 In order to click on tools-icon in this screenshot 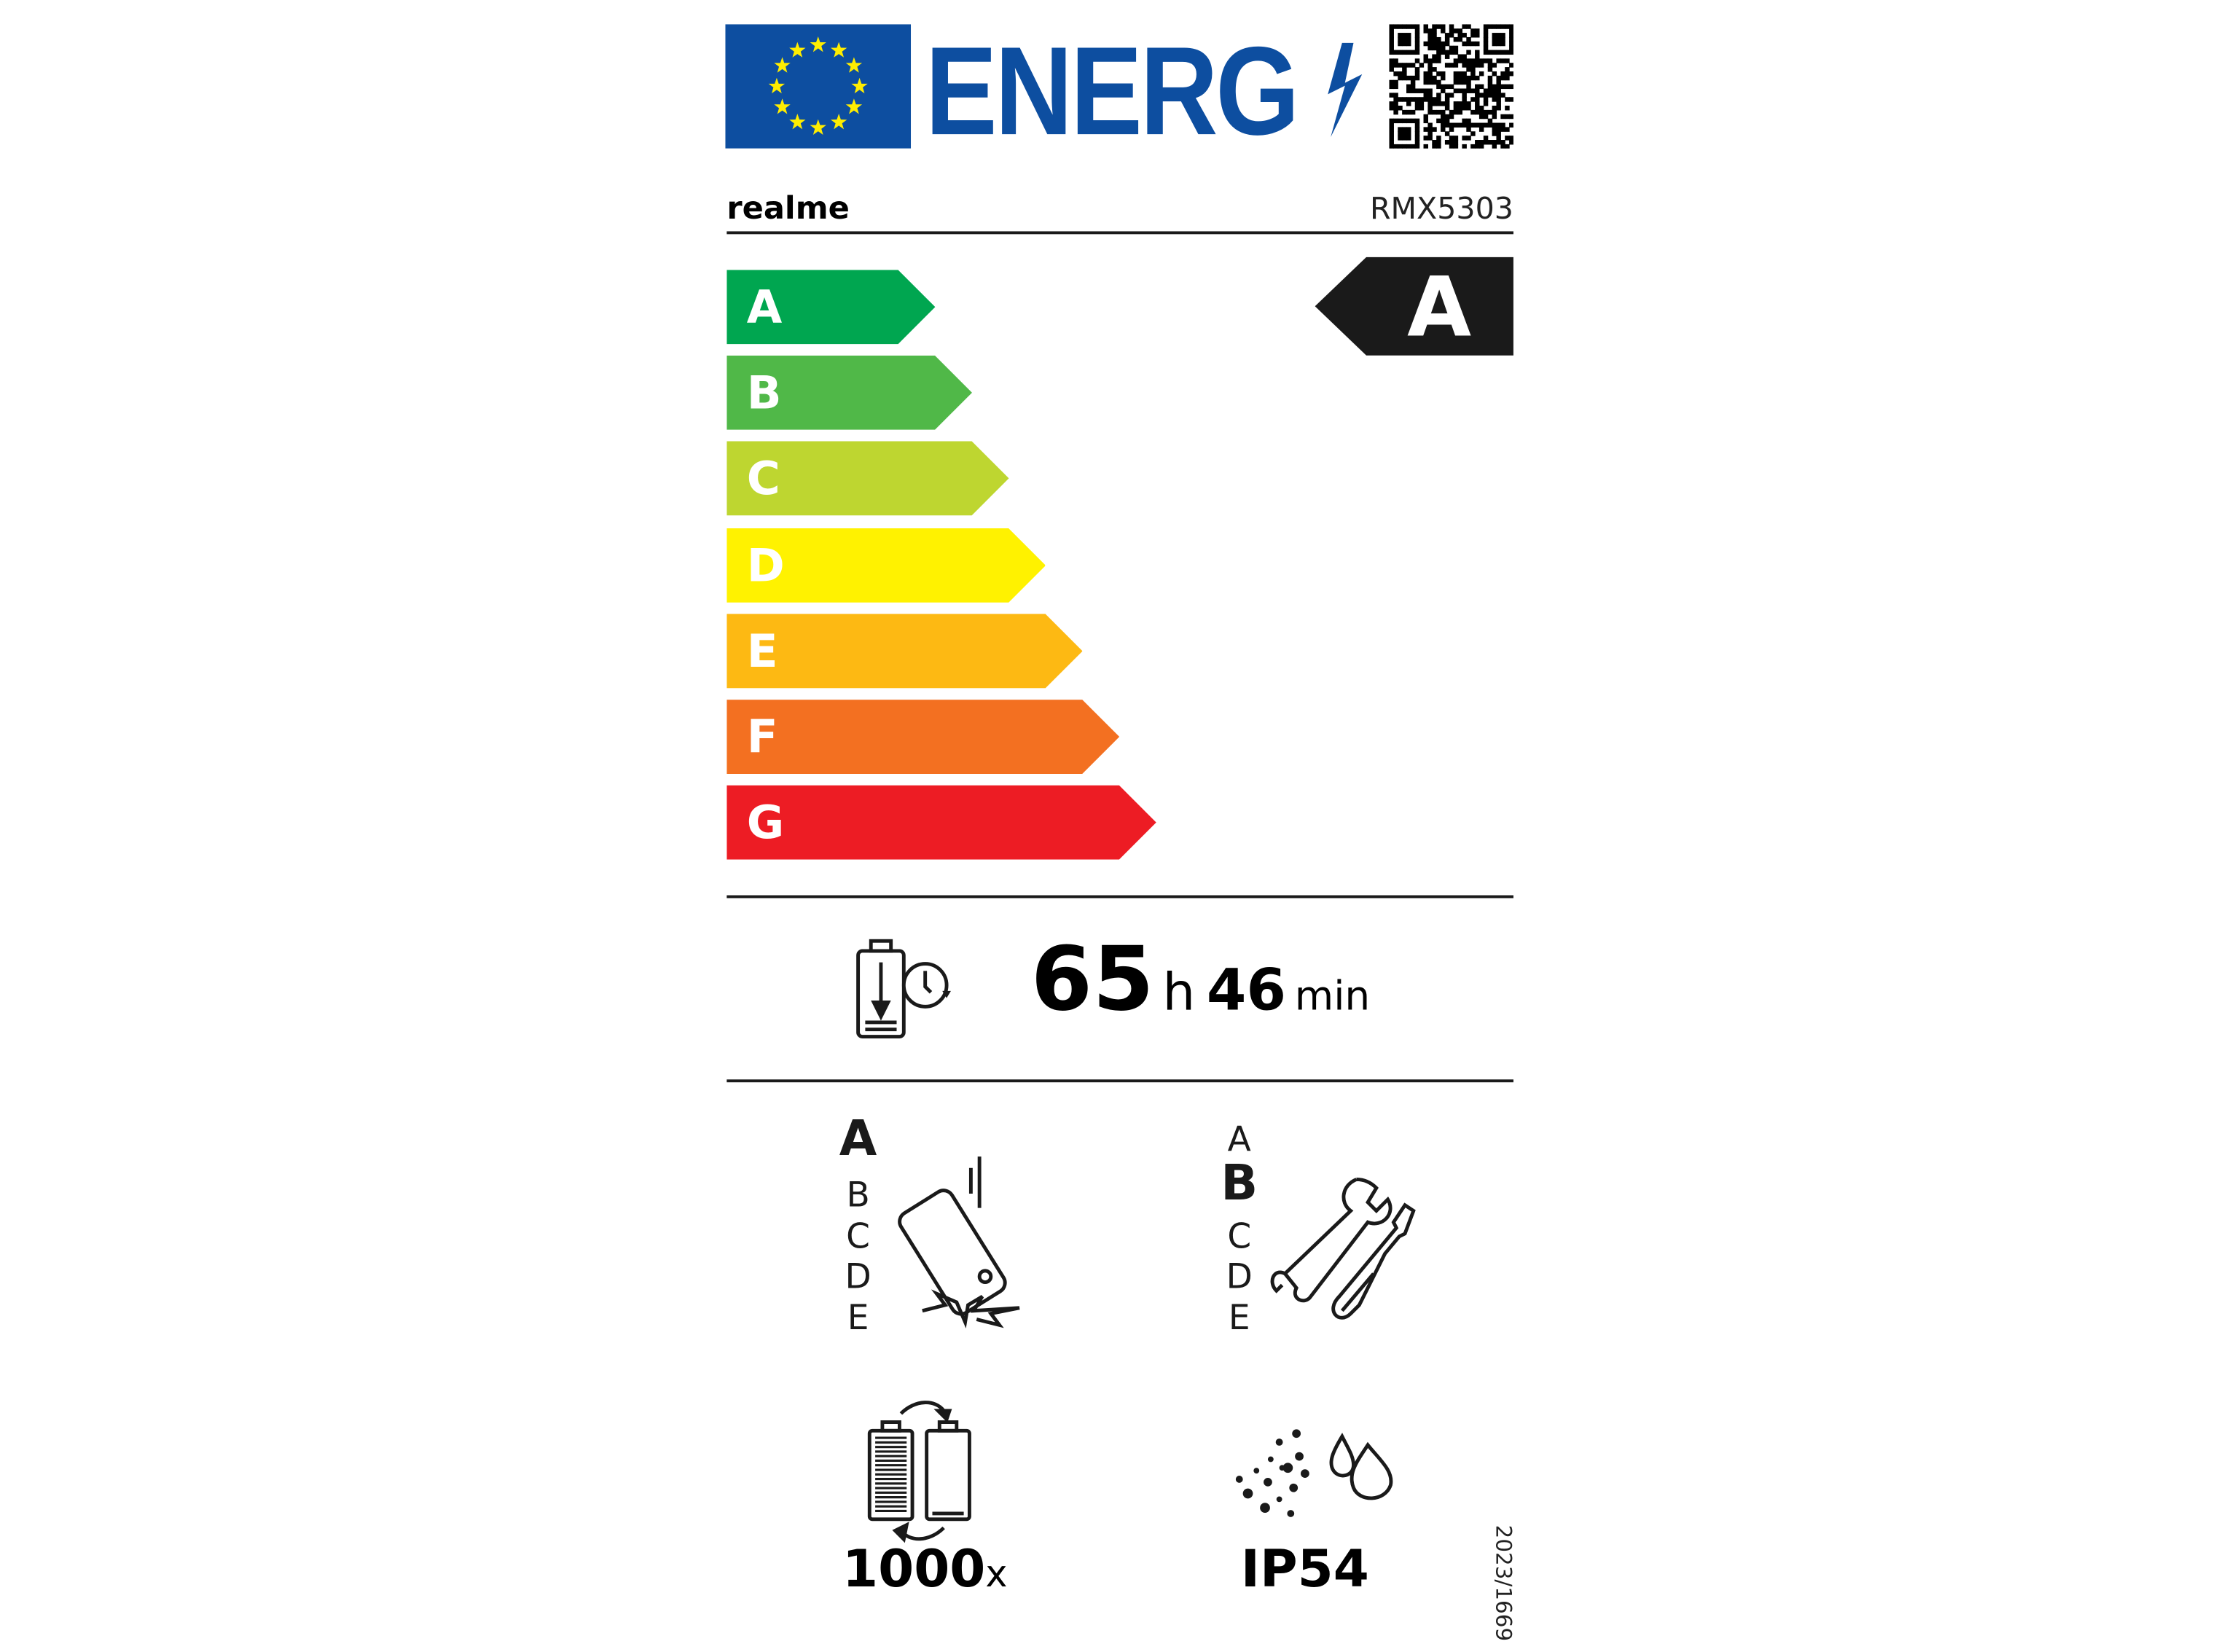, I will do `click(1343, 1249)`.